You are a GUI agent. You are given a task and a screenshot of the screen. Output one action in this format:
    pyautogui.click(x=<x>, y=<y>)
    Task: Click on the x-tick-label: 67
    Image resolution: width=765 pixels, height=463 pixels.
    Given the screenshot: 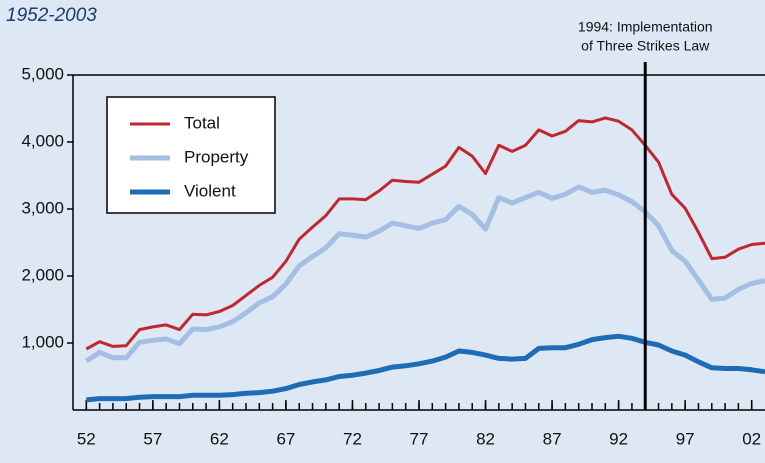 What is the action you would take?
    pyautogui.click(x=285, y=438)
    